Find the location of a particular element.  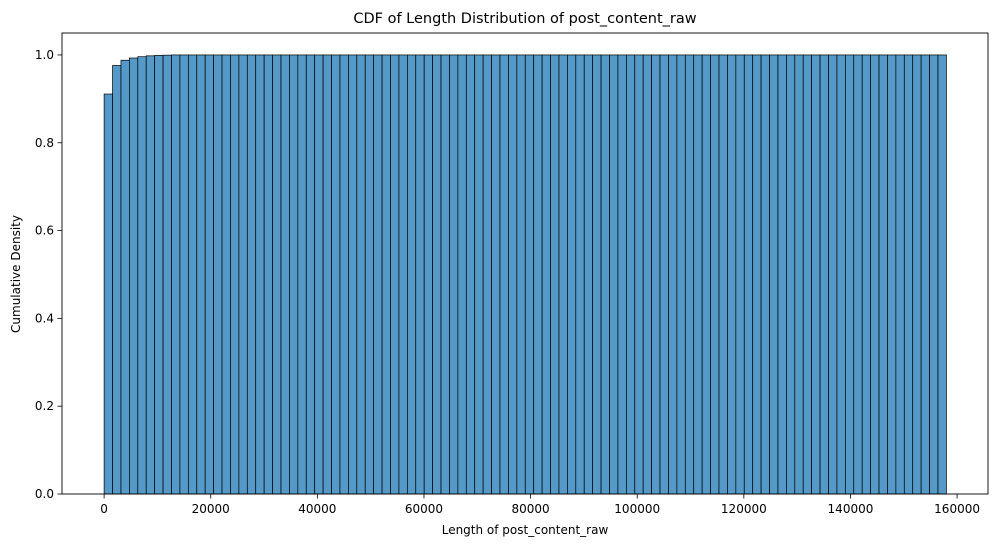

y-axis: 0.0 0.2 0.4 0.6 0.8 1.0 is located at coordinates (48, 274).